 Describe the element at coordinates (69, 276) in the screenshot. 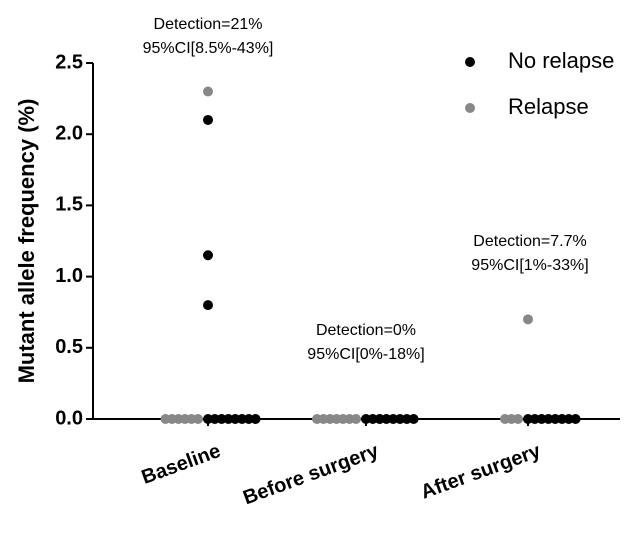

I see `y-tick-label: 1.0` at that location.